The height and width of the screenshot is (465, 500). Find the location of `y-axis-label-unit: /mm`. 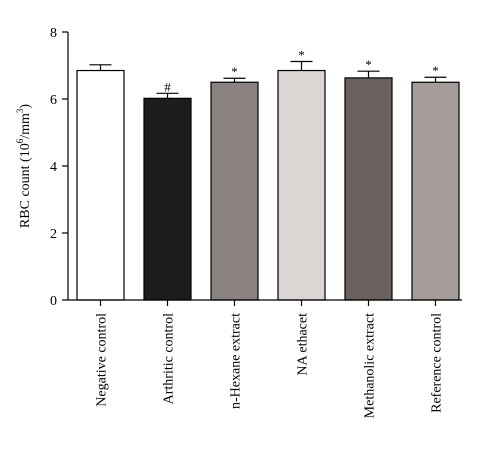

y-axis-label-unit: /mm is located at coordinates (25, 126).